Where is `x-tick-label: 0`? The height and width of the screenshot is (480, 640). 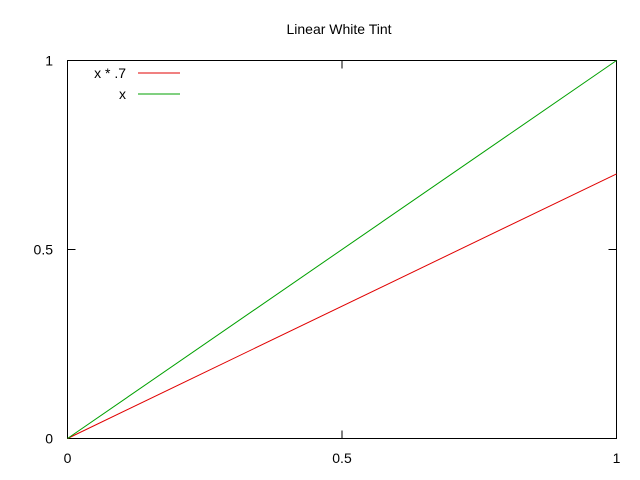
x-tick-label: 0 is located at coordinates (68, 458).